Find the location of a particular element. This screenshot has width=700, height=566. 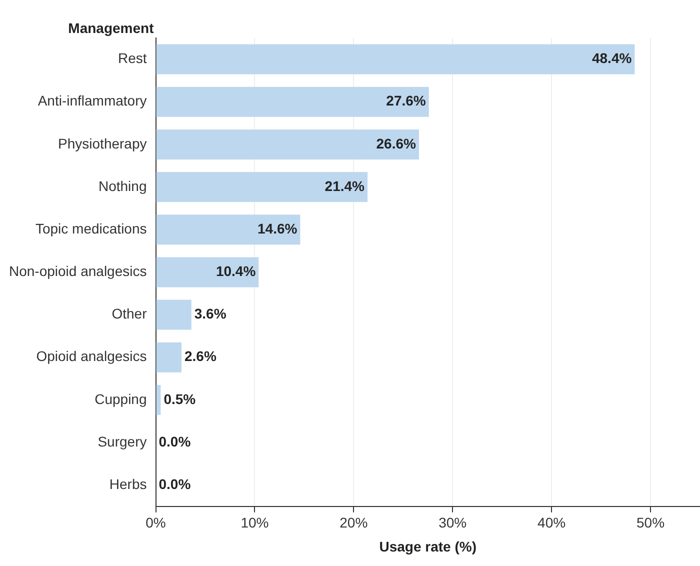

x-tick-label: 30% is located at coordinates (452, 522).